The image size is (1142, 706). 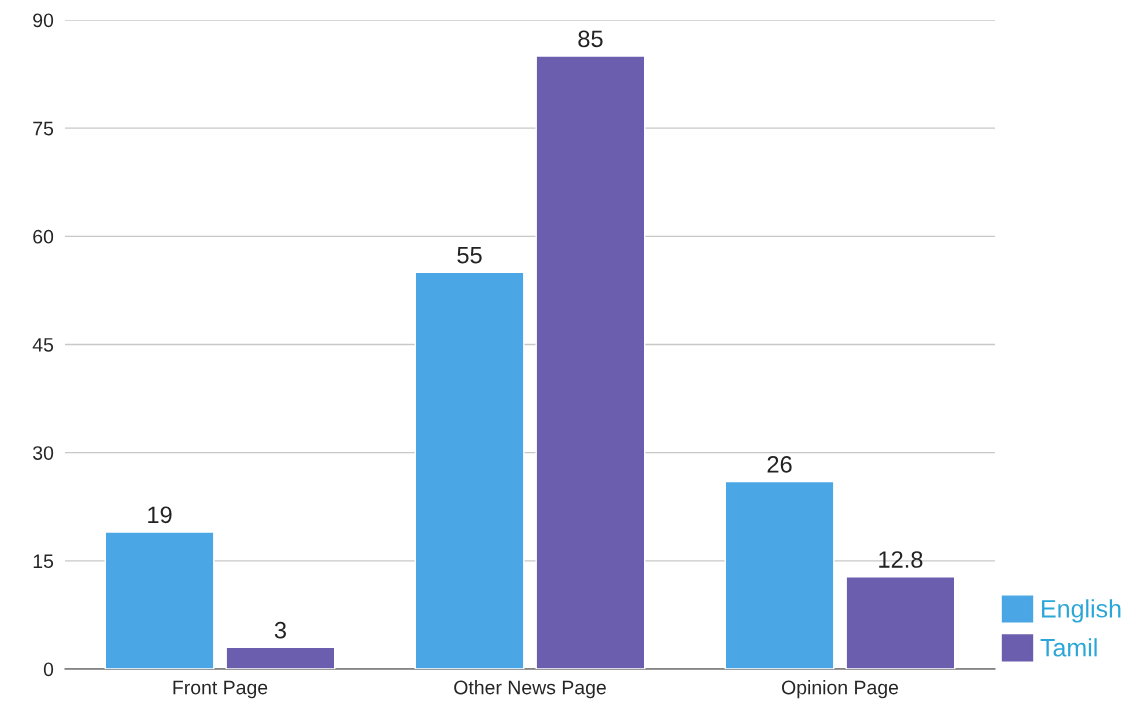 What do you see at coordinates (43, 236) in the screenshot?
I see `y-tick-label: 60` at bounding box center [43, 236].